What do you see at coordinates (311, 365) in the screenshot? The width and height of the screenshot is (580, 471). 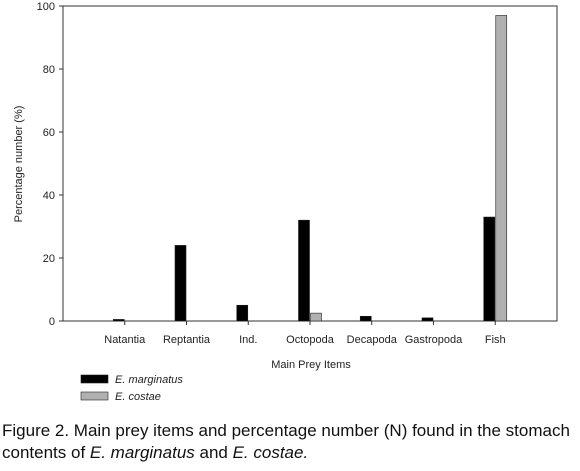 I see `x-axis-title: Main Prey Items` at bounding box center [311, 365].